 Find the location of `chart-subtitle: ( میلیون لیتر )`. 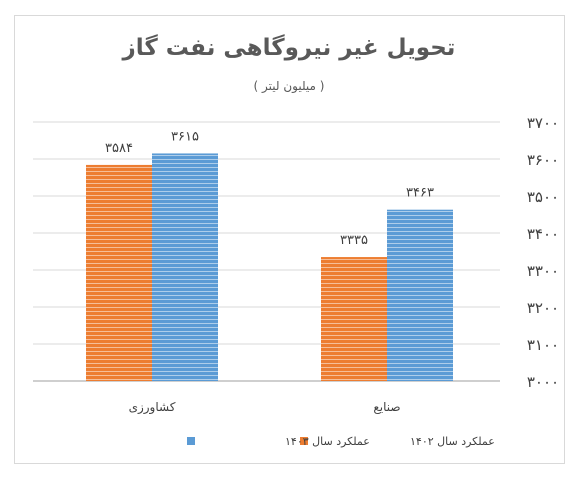

chart-subtitle: ( میلیون لیتر ) is located at coordinates (289, 86).